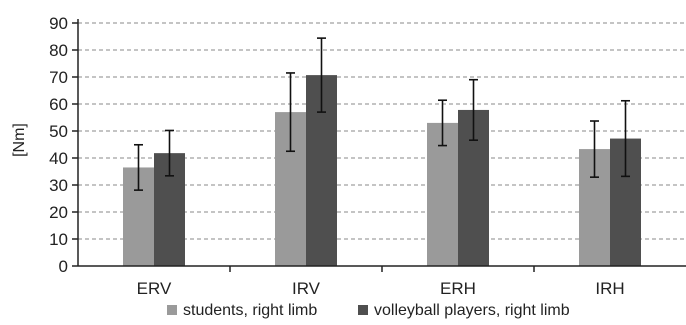 The image size is (686, 325). Describe the element at coordinates (58, 23) in the screenshot. I see `y-tick-label: 90` at that location.